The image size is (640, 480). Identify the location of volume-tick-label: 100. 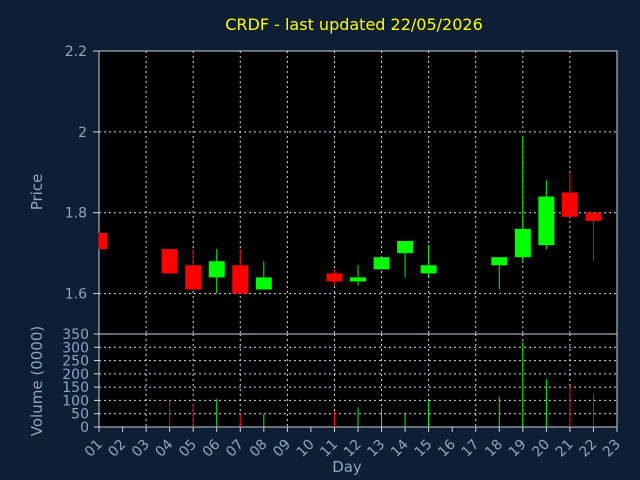
(75, 401).